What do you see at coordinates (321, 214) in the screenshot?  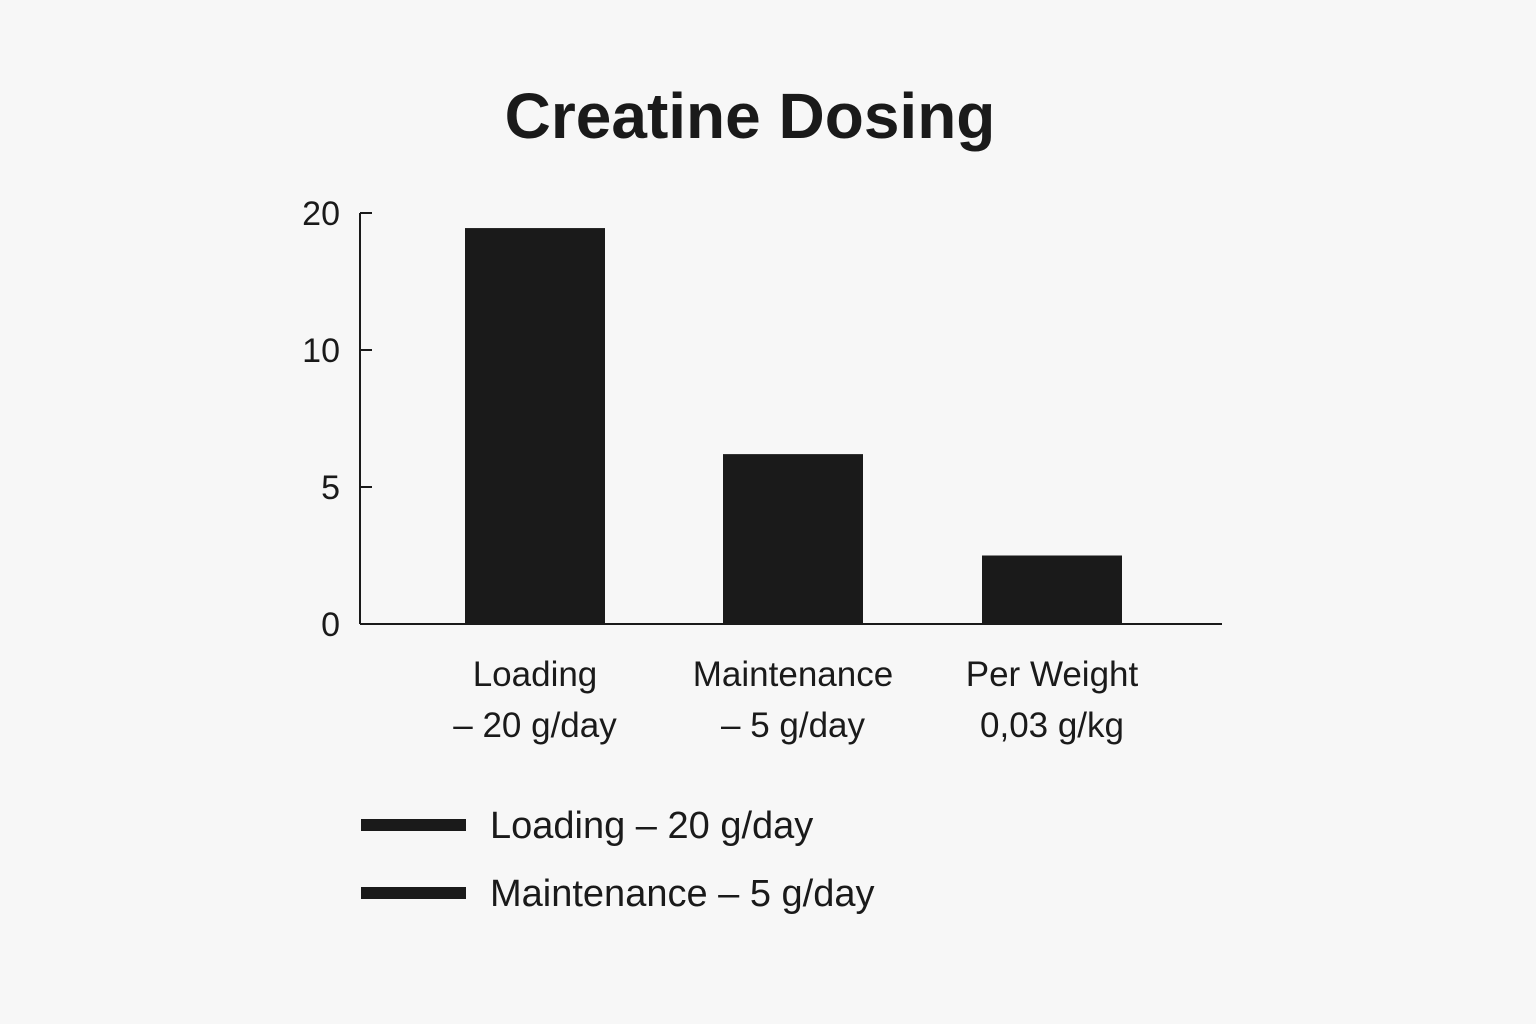 I see `y-tick-label: 20` at bounding box center [321, 214].